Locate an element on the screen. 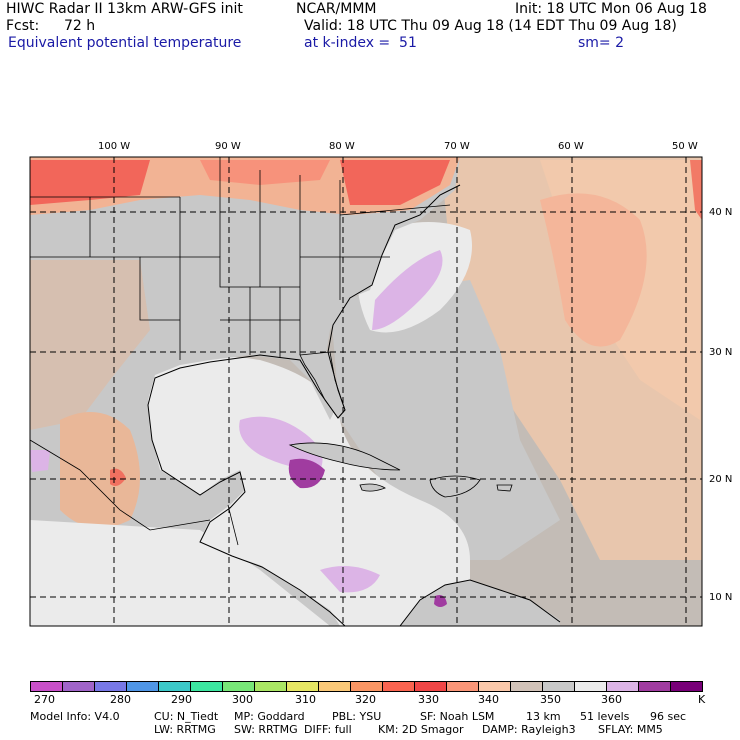  colorbar-label-350: 350 is located at coordinates (550, 699).